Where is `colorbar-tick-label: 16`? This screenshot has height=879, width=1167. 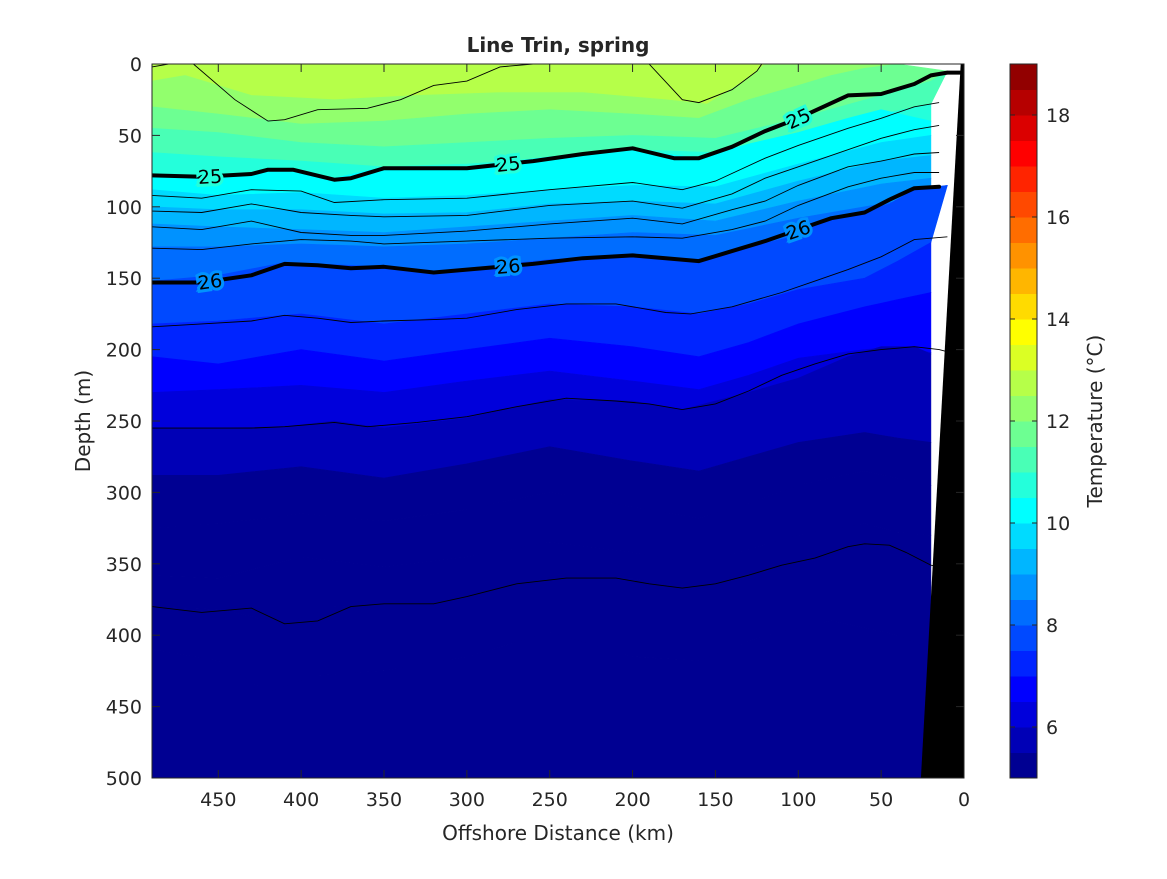
colorbar-tick-label: 16 is located at coordinates (1058, 218).